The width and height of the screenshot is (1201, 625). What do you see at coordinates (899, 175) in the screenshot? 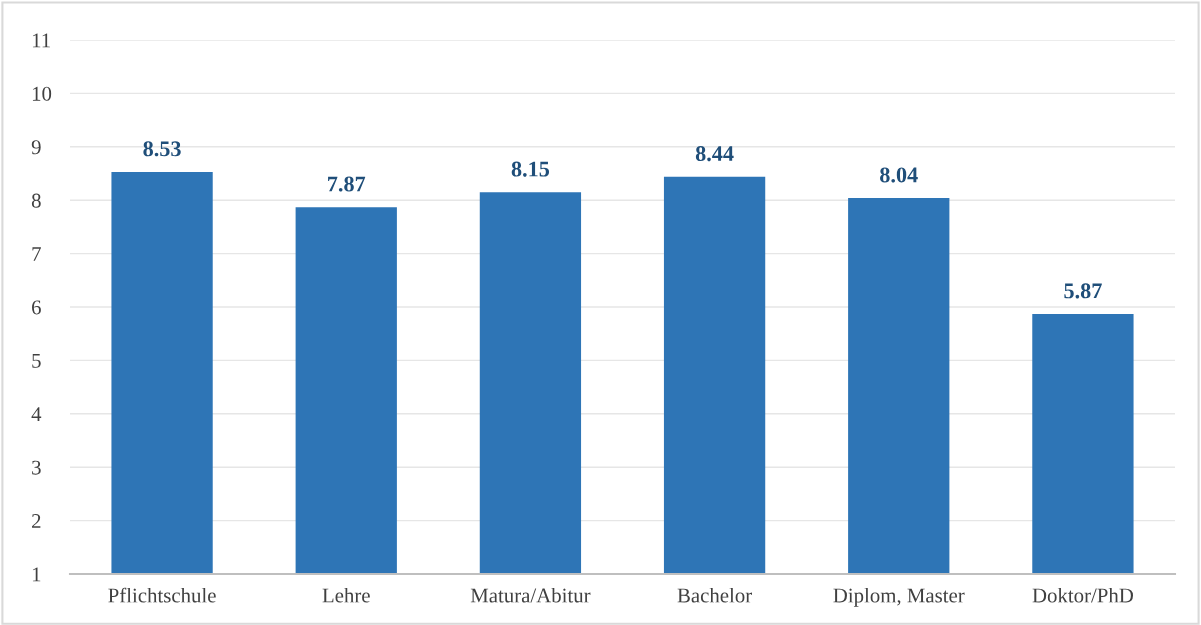
I see `data-label: 8.04` at bounding box center [899, 175].